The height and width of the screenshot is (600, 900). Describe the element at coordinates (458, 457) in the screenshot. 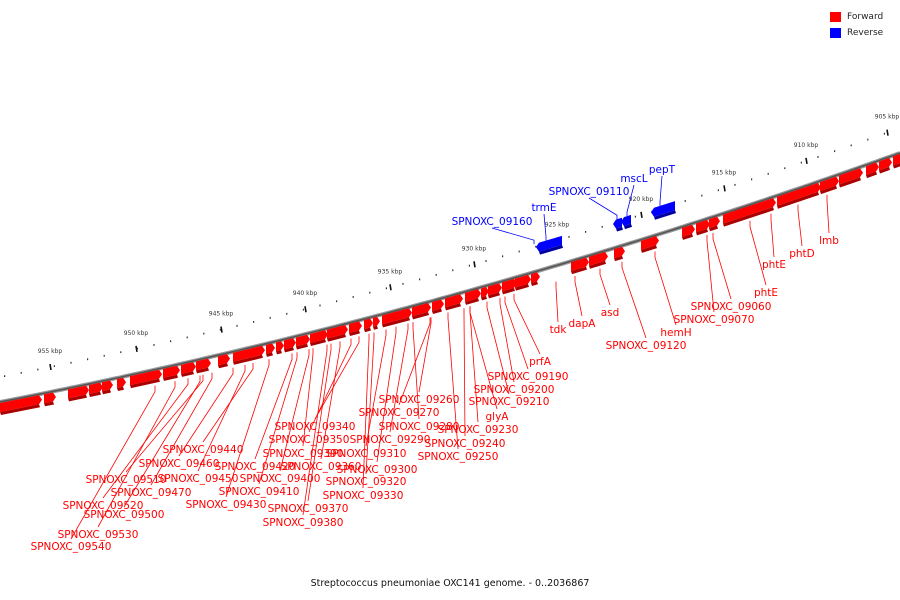

I see `forward-gene-label: SPNOXC_09250` at that location.